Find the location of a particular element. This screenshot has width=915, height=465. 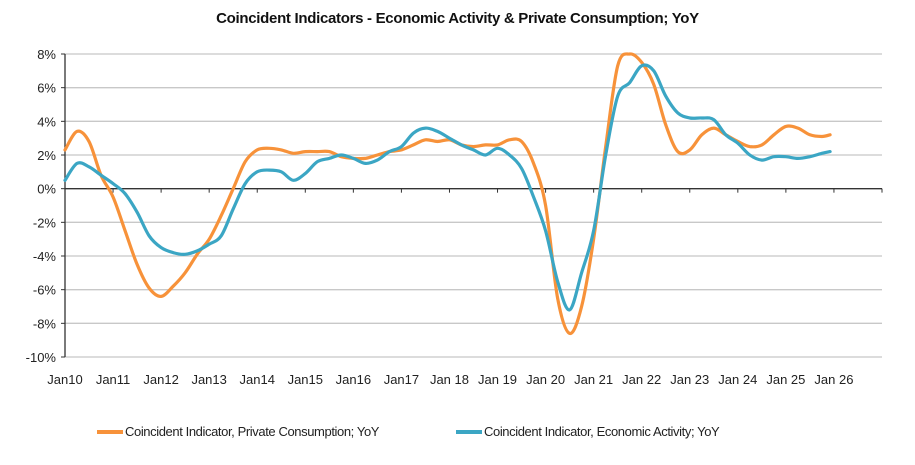

legend-swatch-private-consumption is located at coordinates (110, 431).